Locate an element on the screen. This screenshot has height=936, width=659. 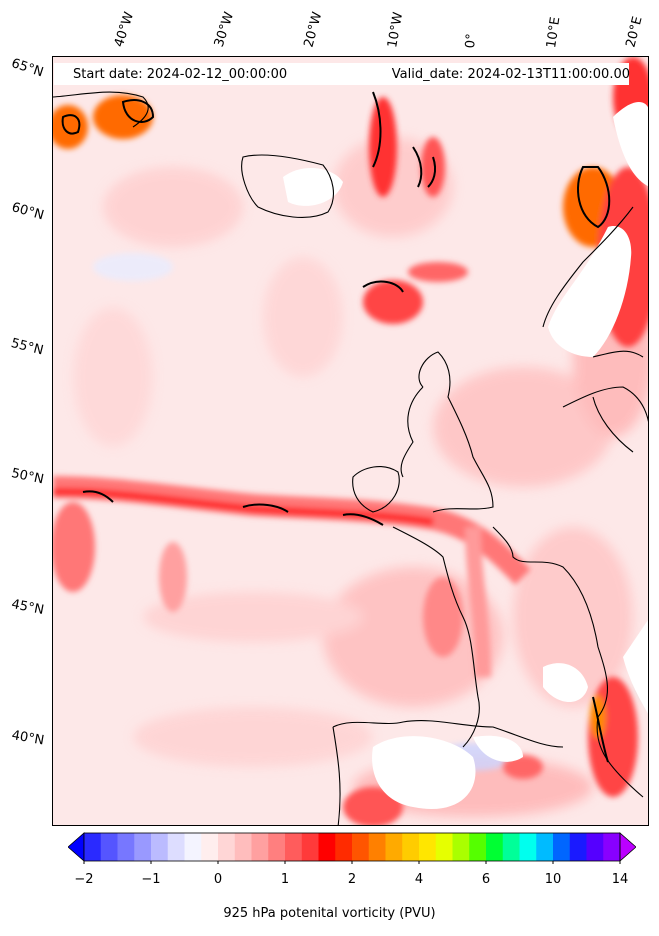
lon-label-10e: 10°E is located at coordinates (554, 32).